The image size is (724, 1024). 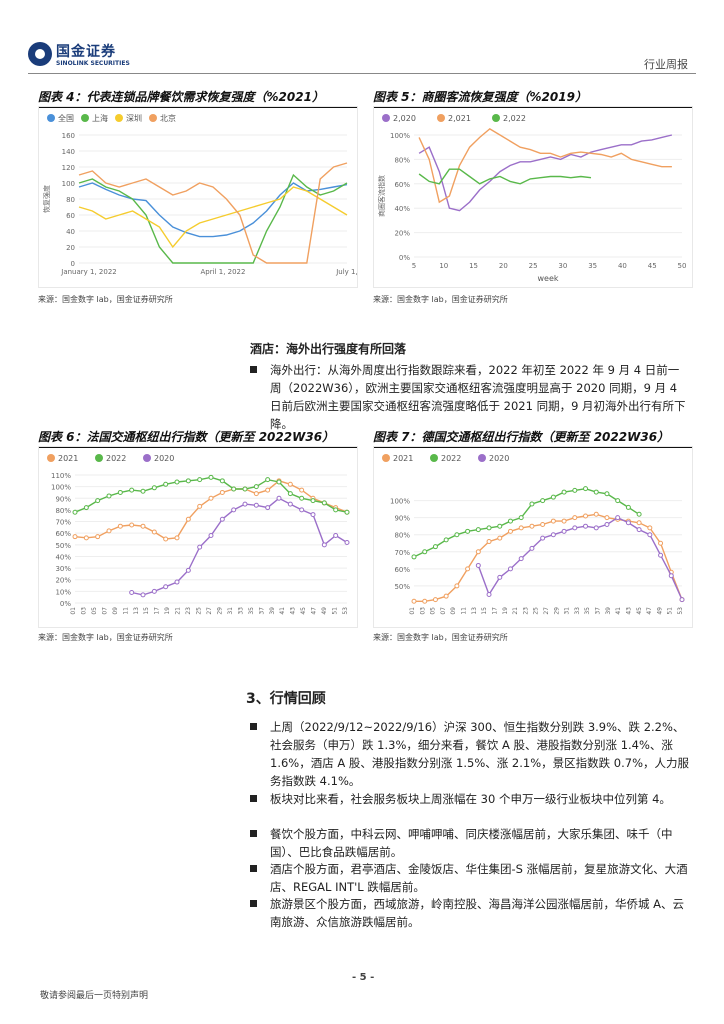 I want to click on legend-label: 2021, so click(x=68, y=458).